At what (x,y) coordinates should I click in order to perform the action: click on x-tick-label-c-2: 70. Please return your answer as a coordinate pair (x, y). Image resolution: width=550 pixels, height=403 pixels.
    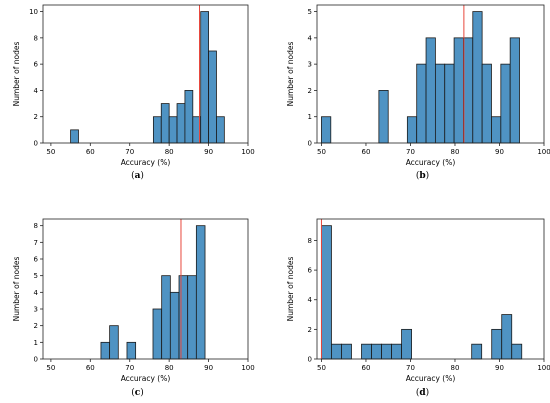
    Looking at the image, I should click on (129, 368).